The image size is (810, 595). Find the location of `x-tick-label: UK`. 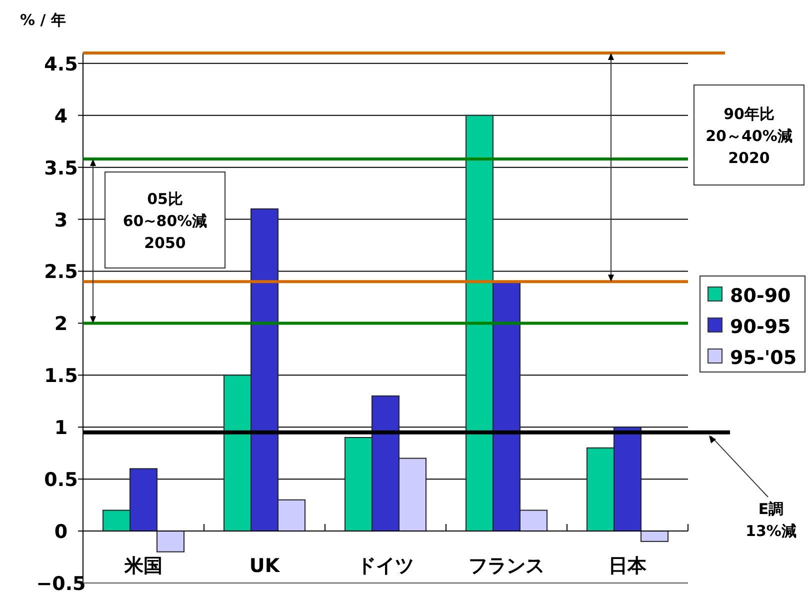

x-tick-label: UK is located at coordinates (265, 566).